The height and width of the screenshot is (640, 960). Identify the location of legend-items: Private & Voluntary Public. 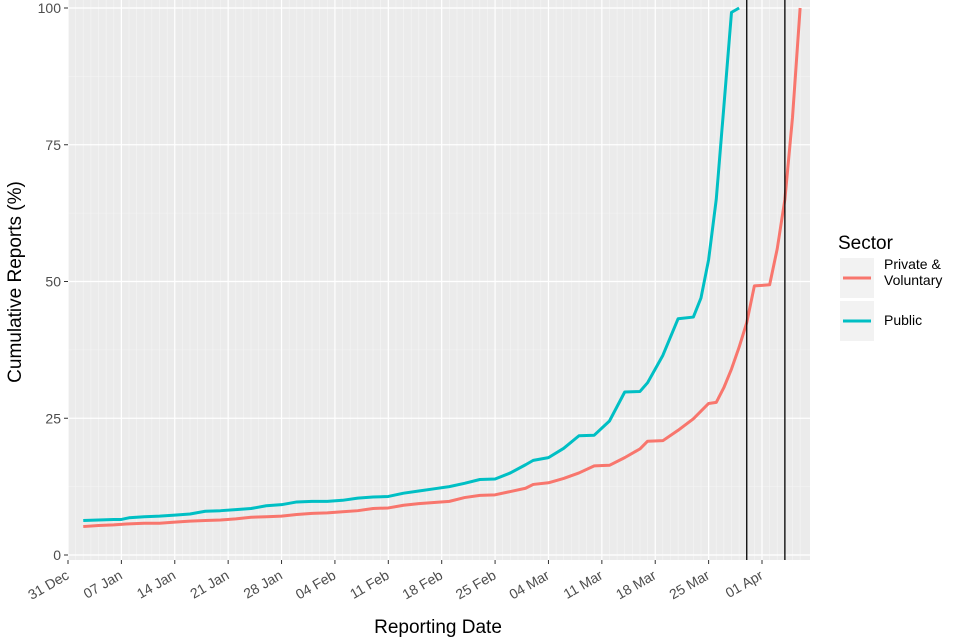
(891, 298).